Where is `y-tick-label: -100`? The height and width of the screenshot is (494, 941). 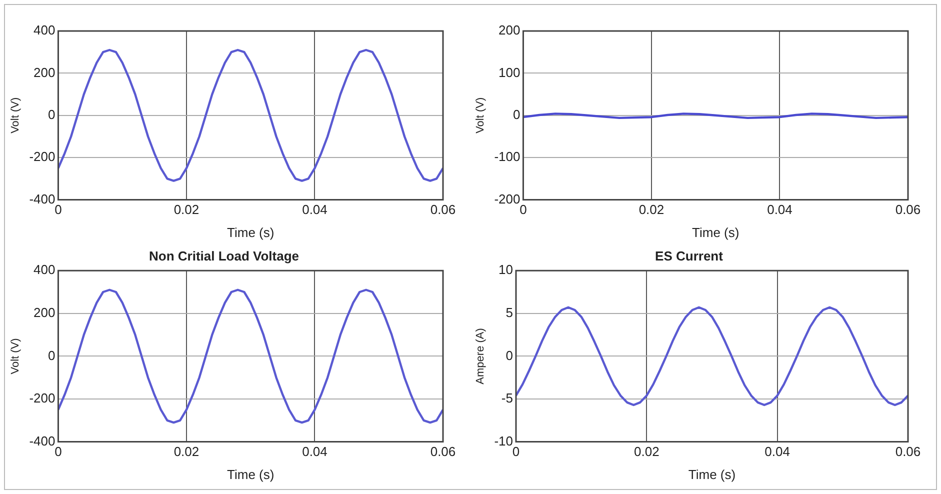
y-tick-label: -100 is located at coordinates (507, 156).